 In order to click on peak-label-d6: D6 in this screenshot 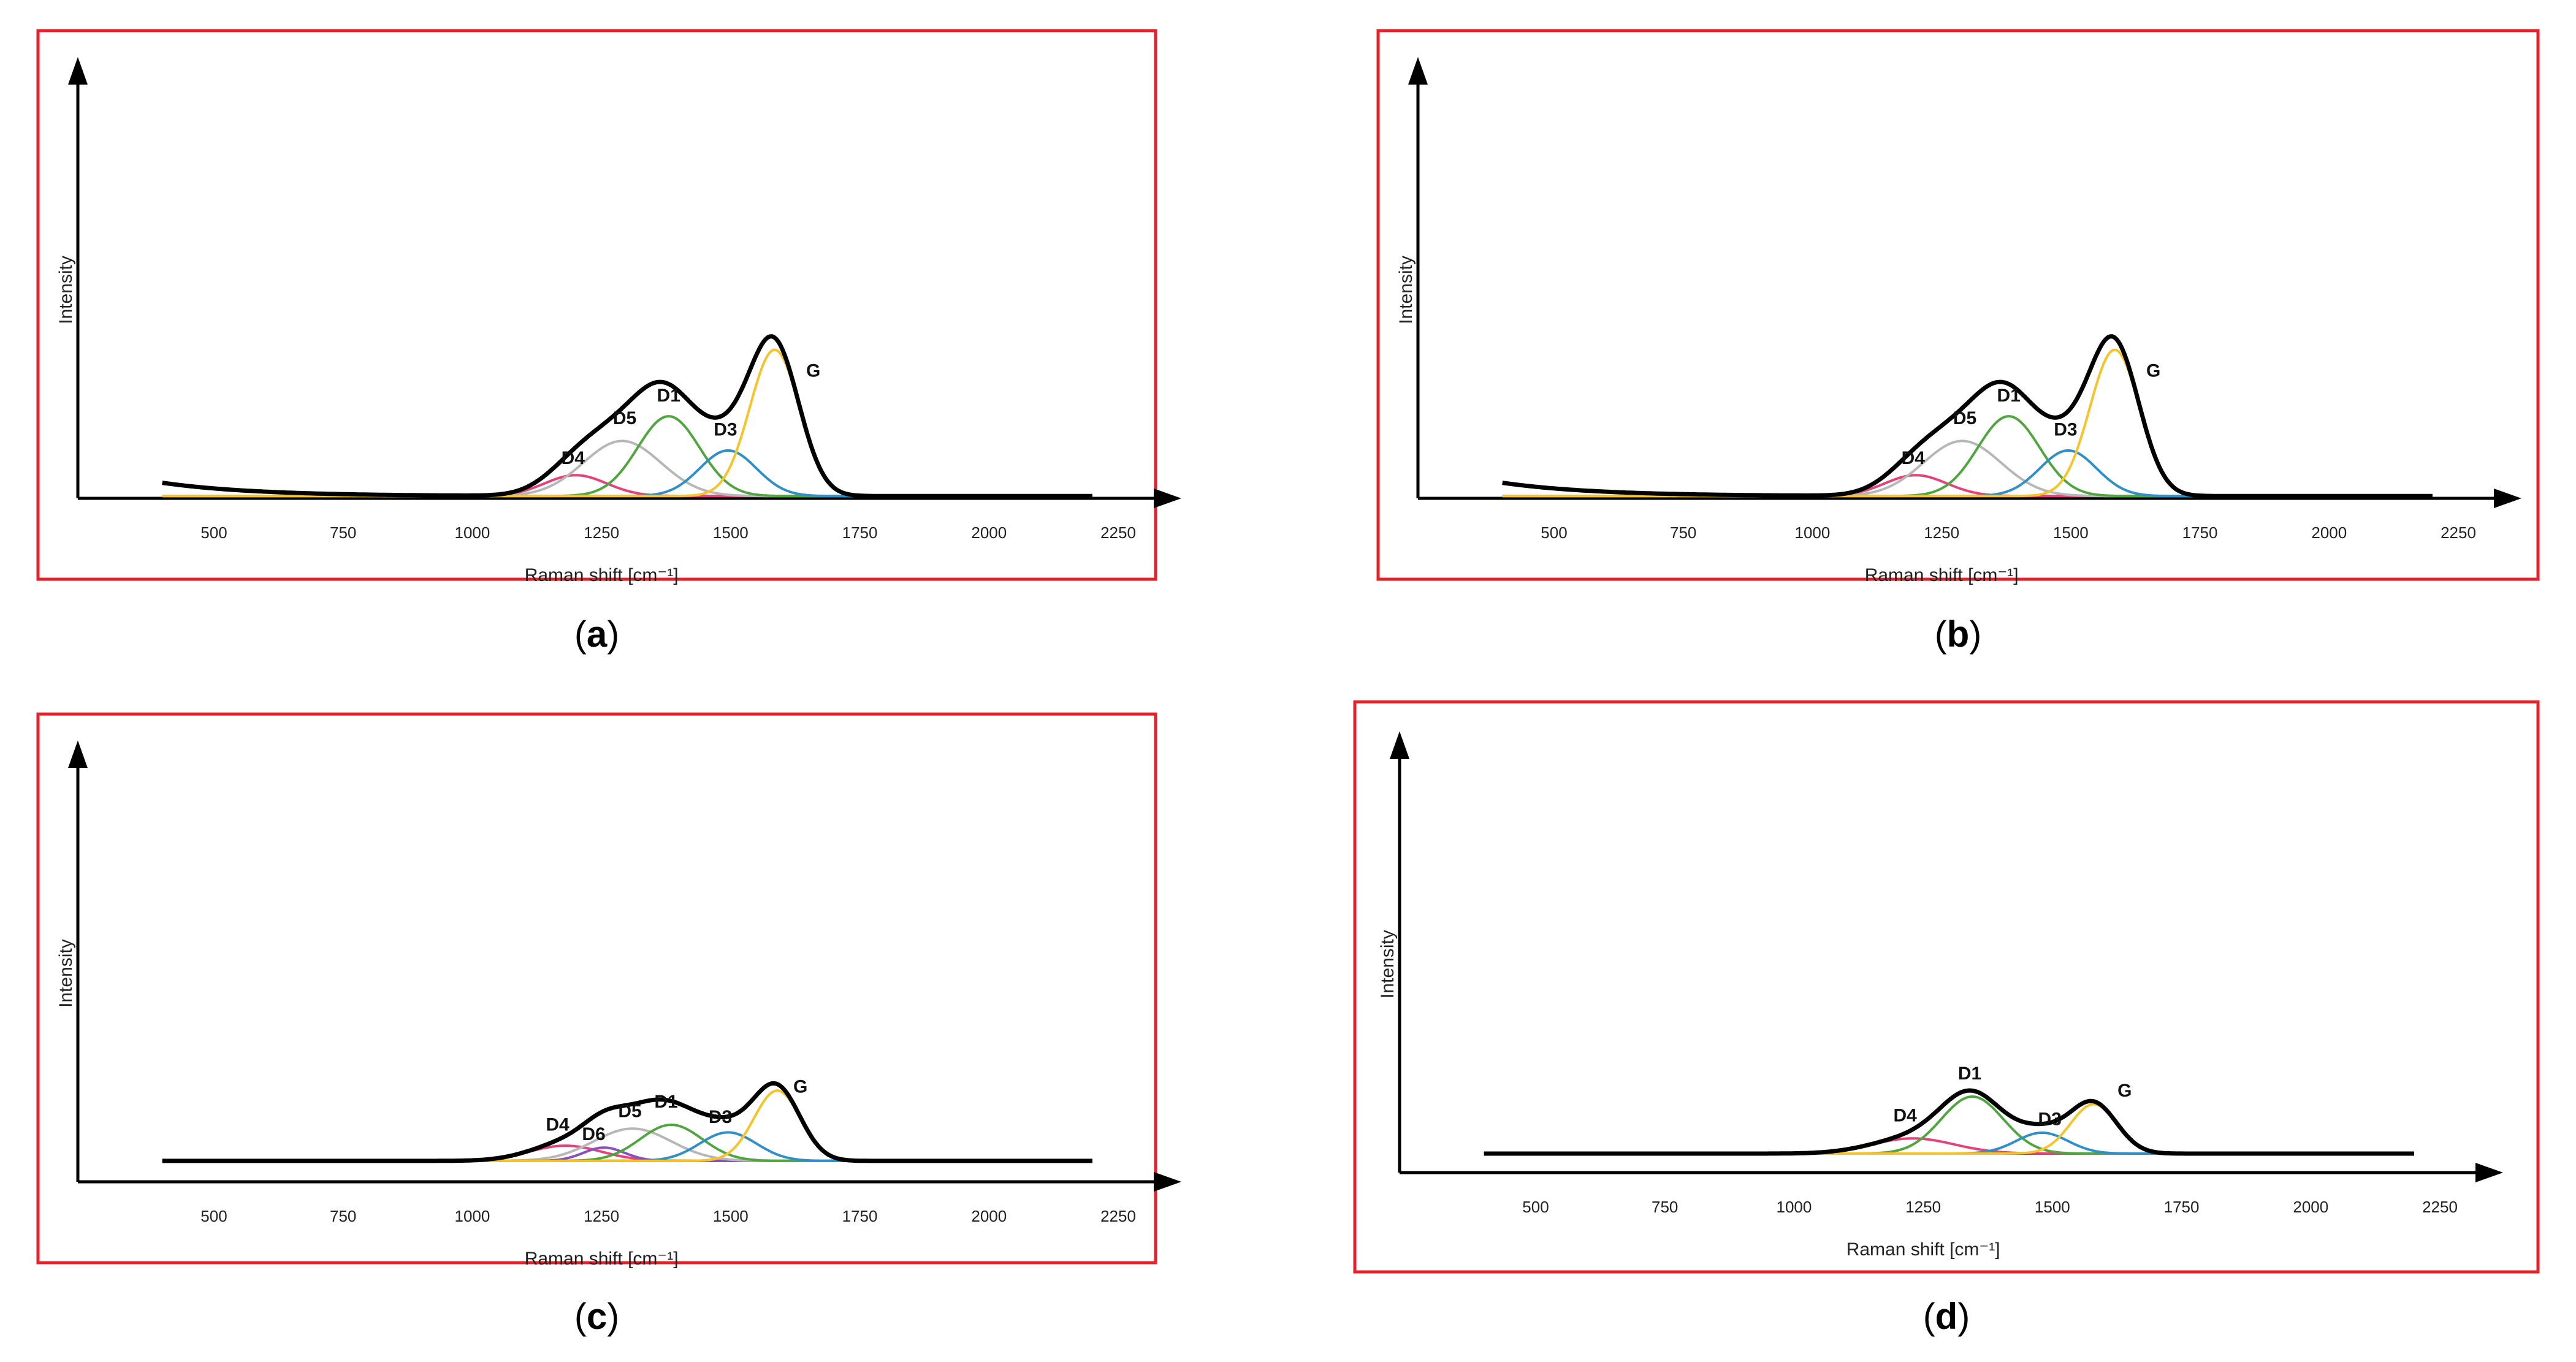, I will do `click(593, 1134)`.